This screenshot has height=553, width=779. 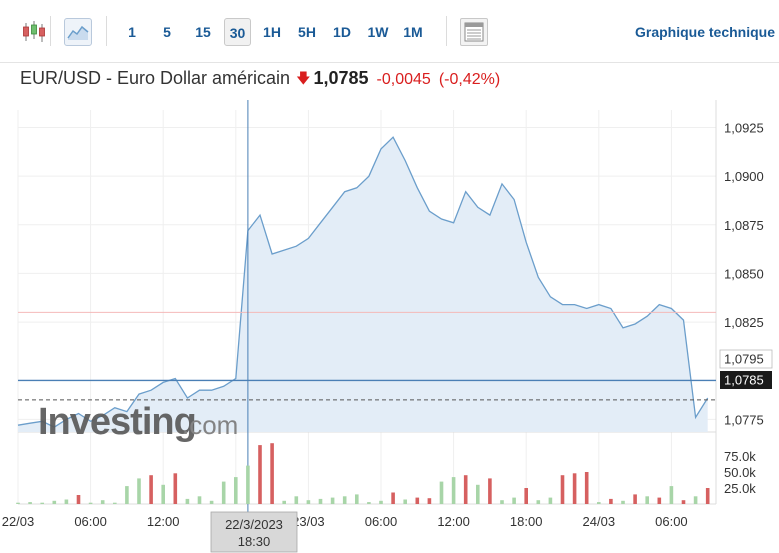 I want to click on time-tick-label: 23/03, so click(x=308, y=521).